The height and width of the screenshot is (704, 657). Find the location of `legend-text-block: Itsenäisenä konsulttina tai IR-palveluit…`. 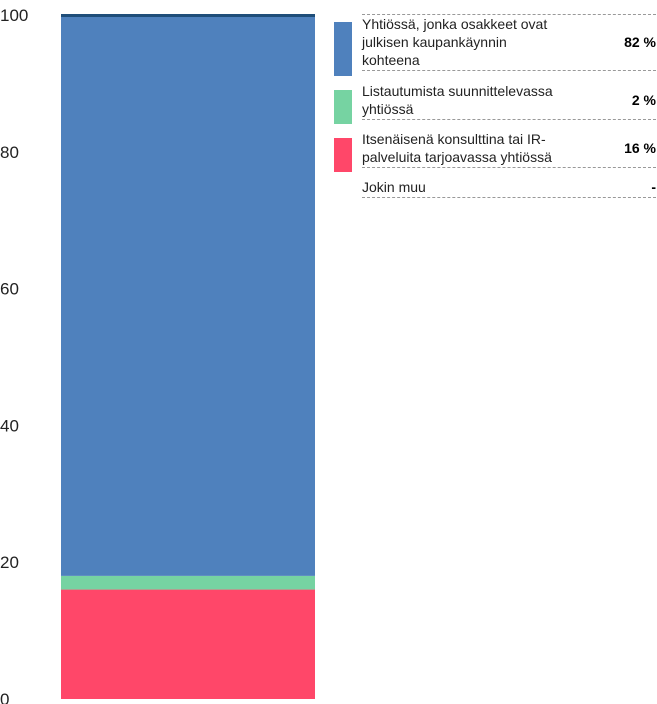

legend-text-block: Itsenäisenä konsulttina tai IR-palveluit… is located at coordinates (509, 149).